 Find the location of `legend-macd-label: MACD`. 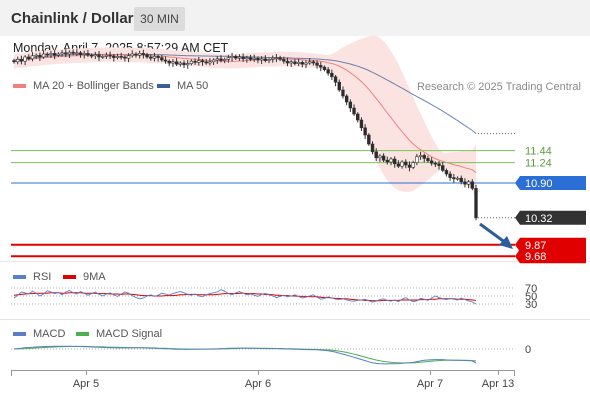

legend-macd-label: MACD is located at coordinates (49, 334).